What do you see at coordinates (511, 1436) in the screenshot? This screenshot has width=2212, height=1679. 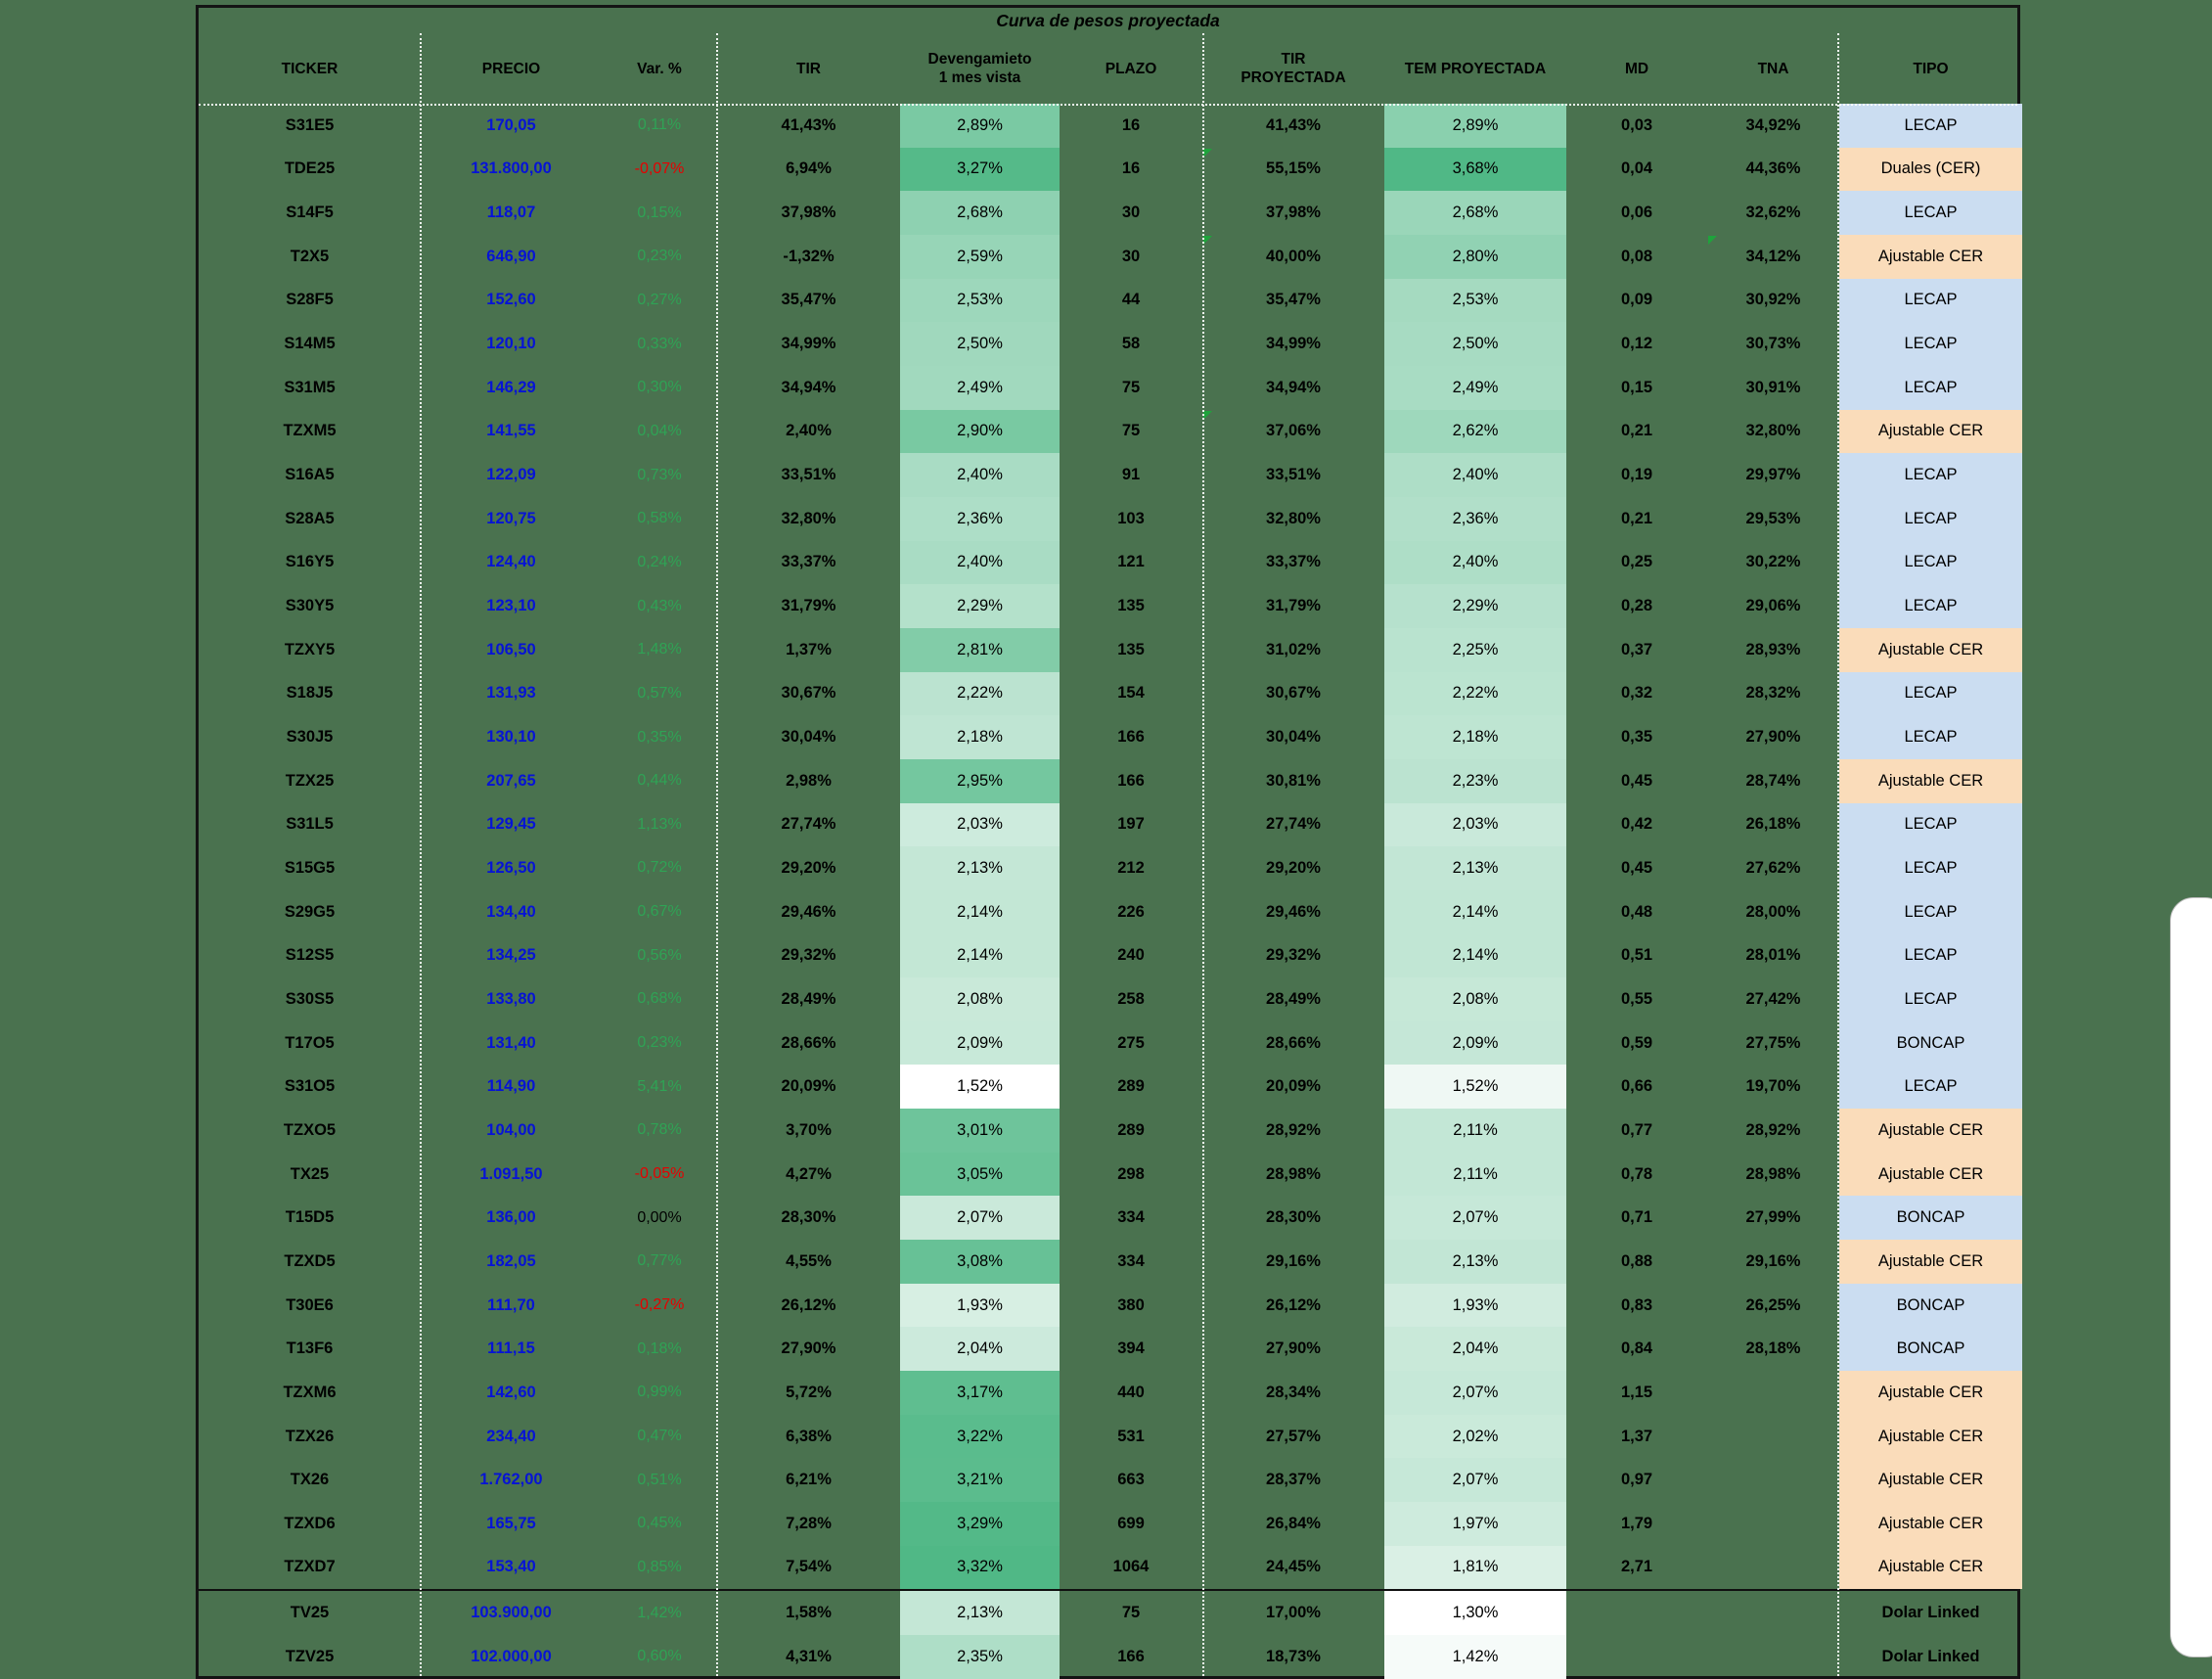 I see `cell-precio: 234,40` at bounding box center [511, 1436].